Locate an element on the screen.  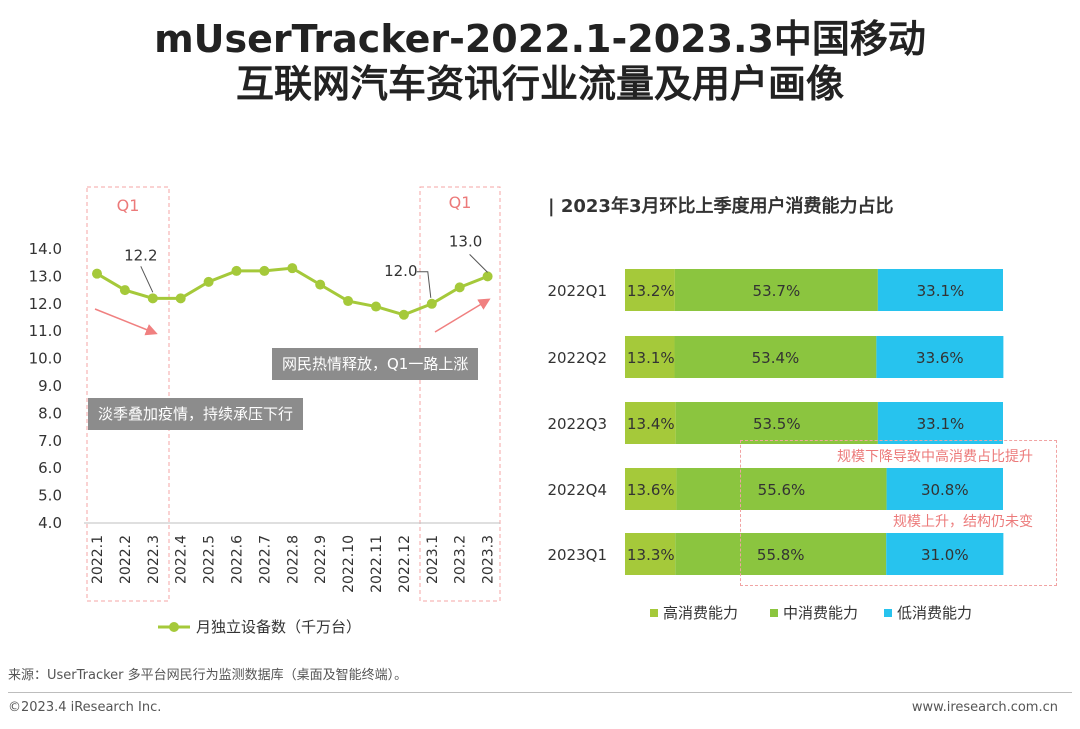
y-tick-label: 14.0 is located at coordinates (45, 249).